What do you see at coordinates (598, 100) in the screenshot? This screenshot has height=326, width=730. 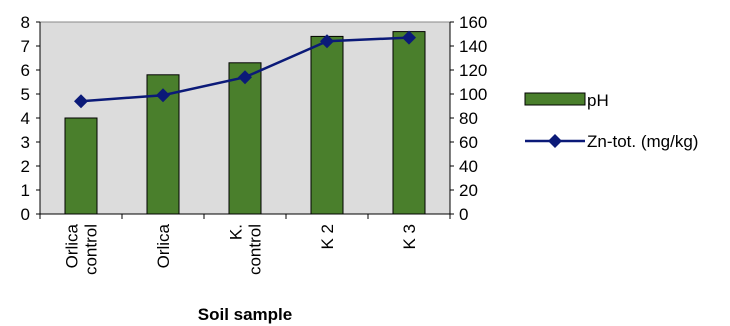 I see `legend-label-ph: pH` at bounding box center [598, 100].